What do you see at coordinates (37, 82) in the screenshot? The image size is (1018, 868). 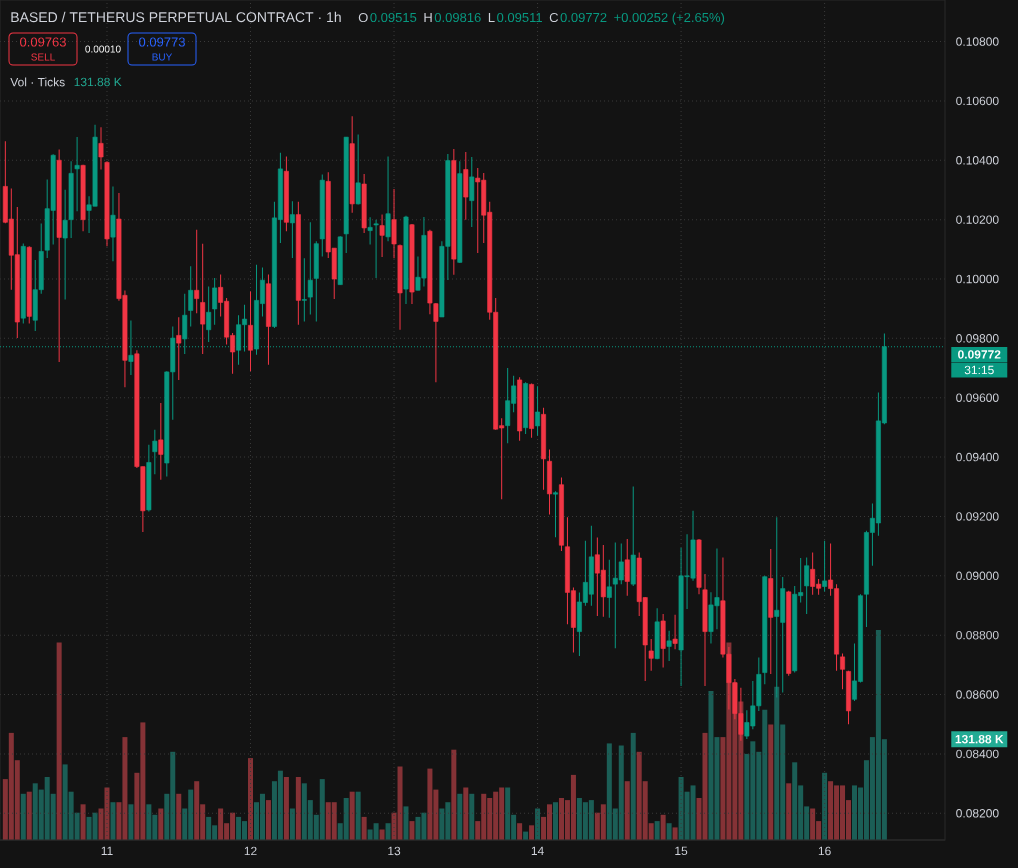 I see `chart-title: Vol · Ticks` at bounding box center [37, 82].